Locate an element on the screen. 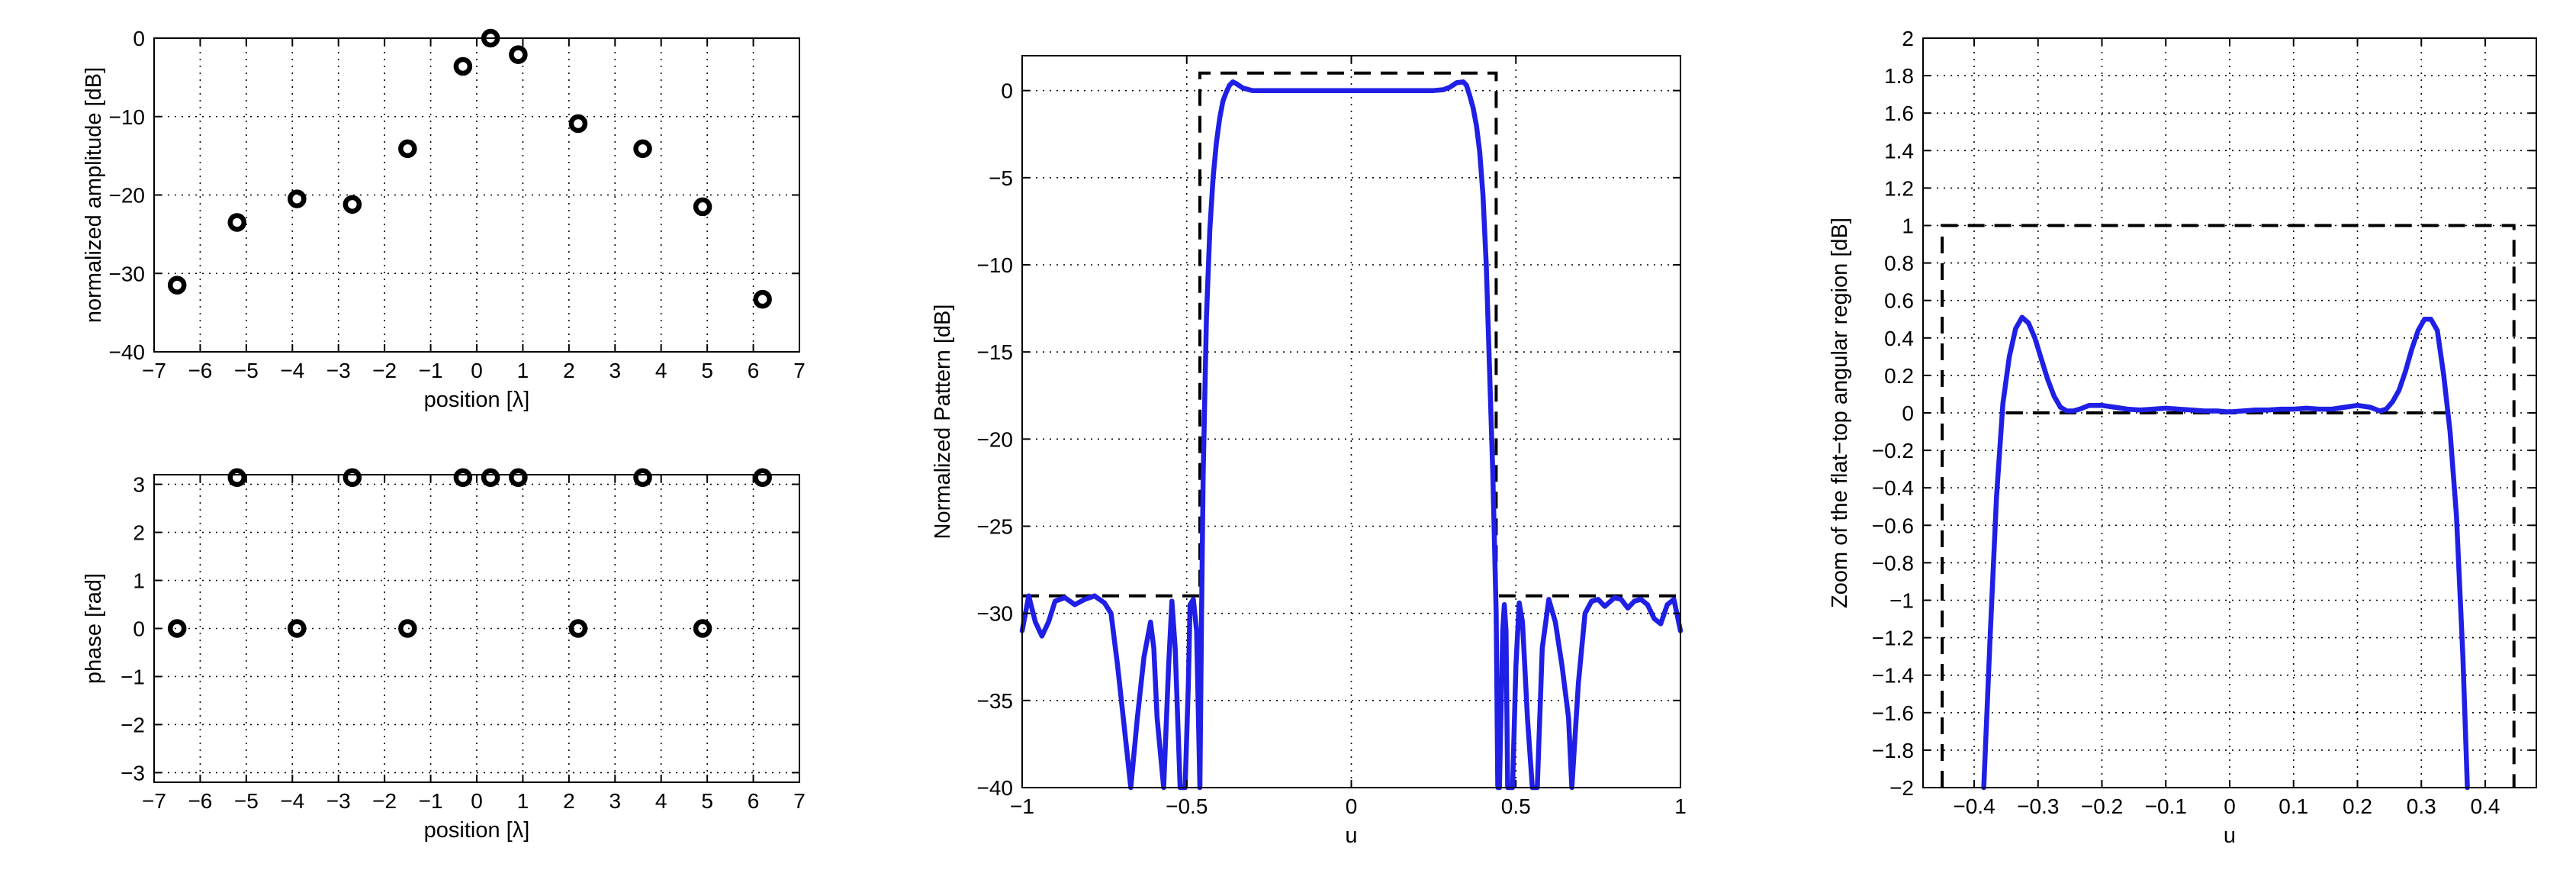  zoom-ytick-label: 0.6 is located at coordinates (1899, 301).